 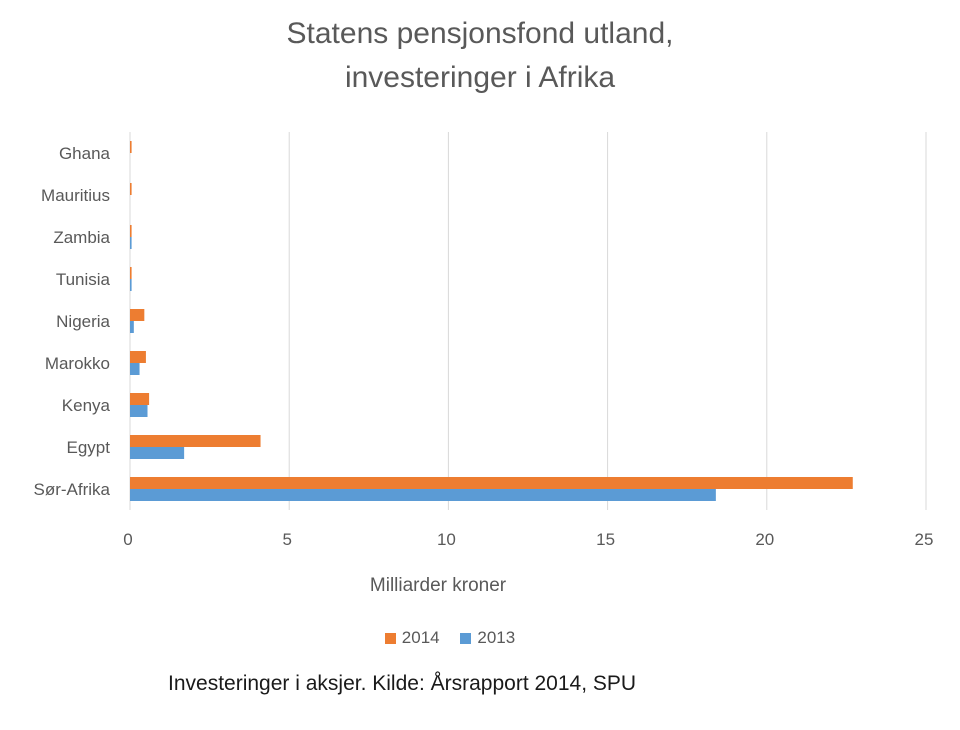 What do you see at coordinates (195, 441) in the screenshot?
I see `bar-2014-egypt` at bounding box center [195, 441].